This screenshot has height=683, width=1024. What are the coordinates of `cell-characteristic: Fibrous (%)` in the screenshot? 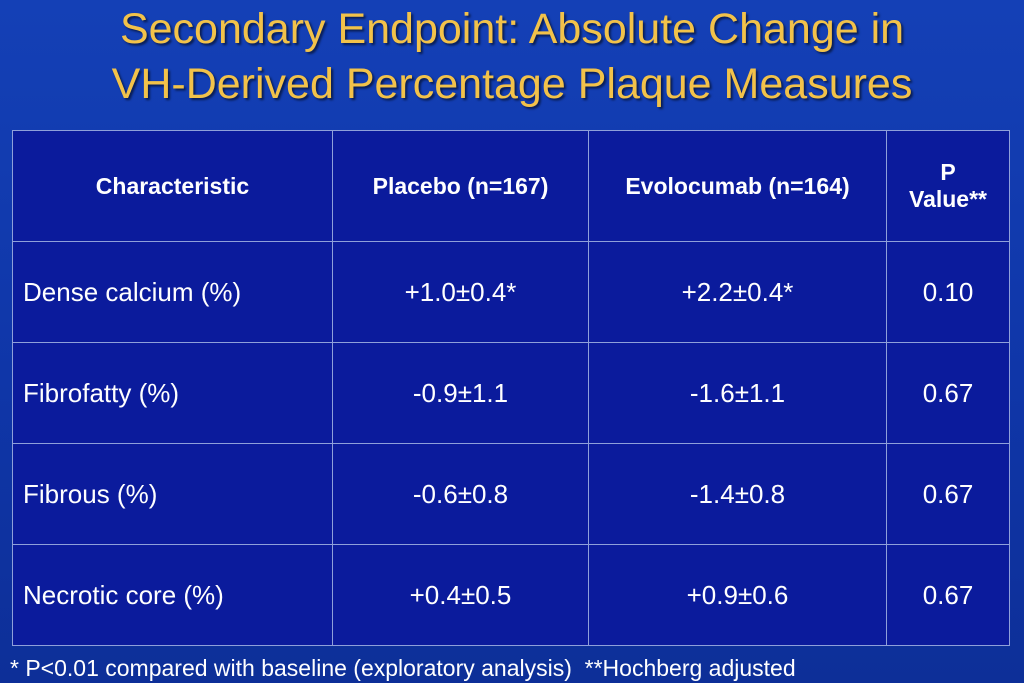 It's located at (172, 494).